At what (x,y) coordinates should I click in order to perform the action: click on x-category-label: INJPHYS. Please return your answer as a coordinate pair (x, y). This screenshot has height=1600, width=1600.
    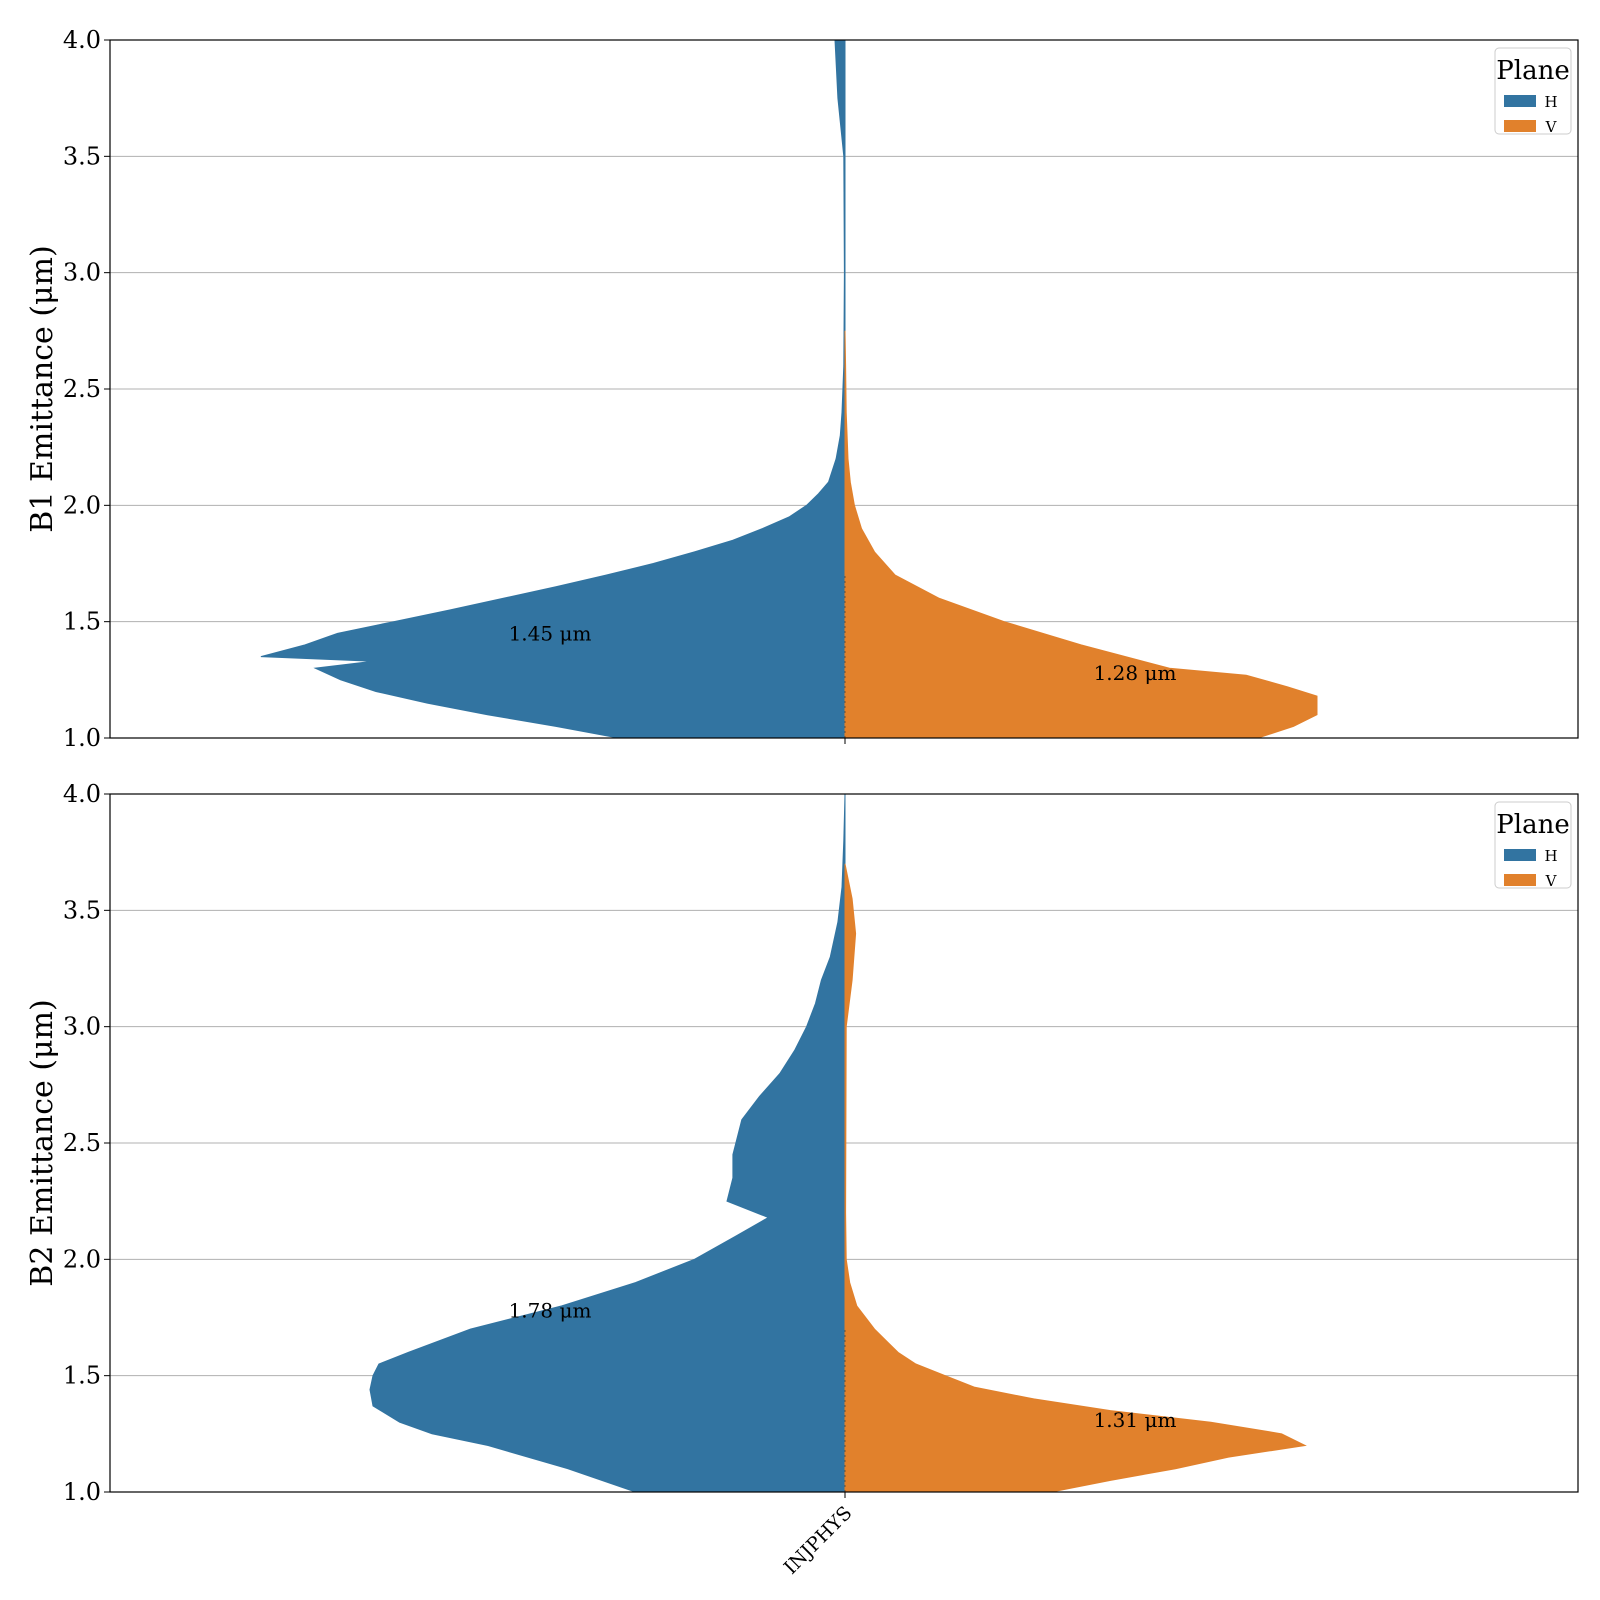
    Looking at the image, I should click on (818, 1540).